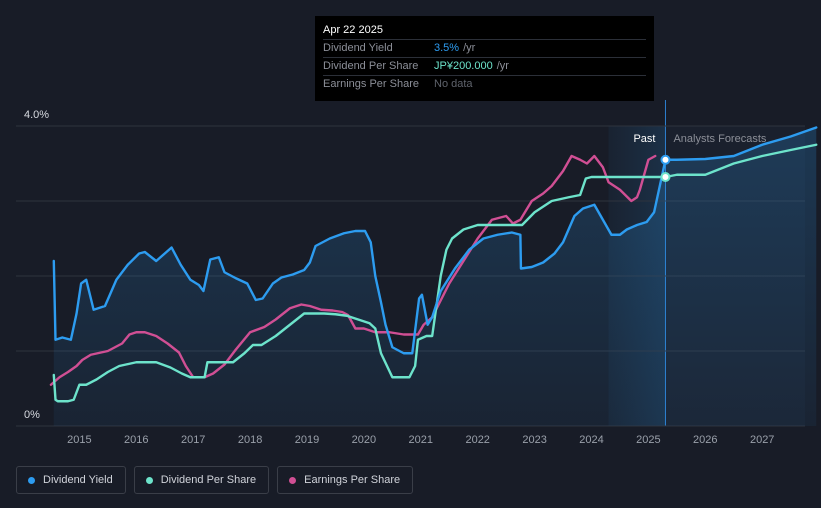  I want to click on x-tick-label: 2026, so click(705, 440).